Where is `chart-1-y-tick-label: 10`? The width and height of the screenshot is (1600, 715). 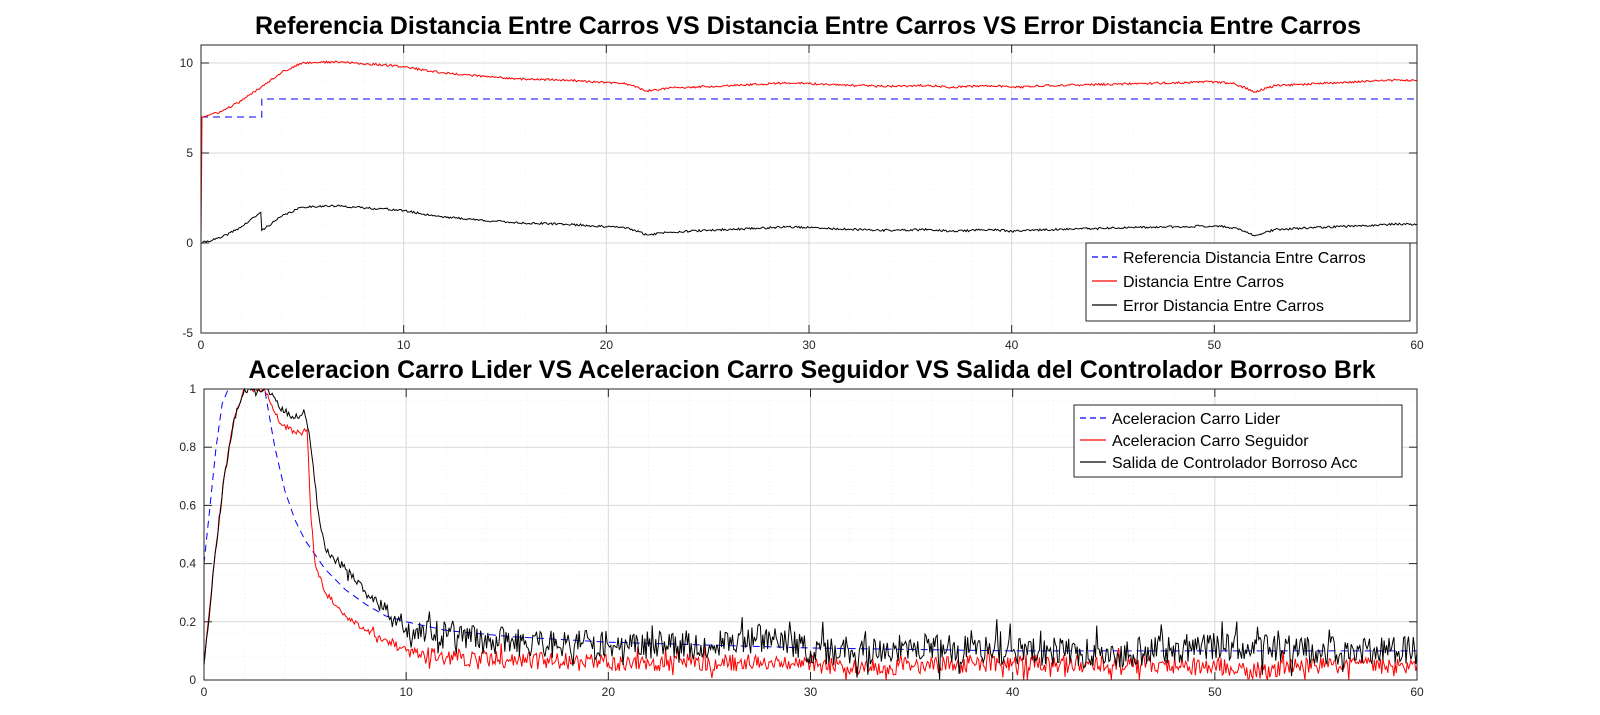 chart-1-y-tick-label: 10 is located at coordinates (187, 63).